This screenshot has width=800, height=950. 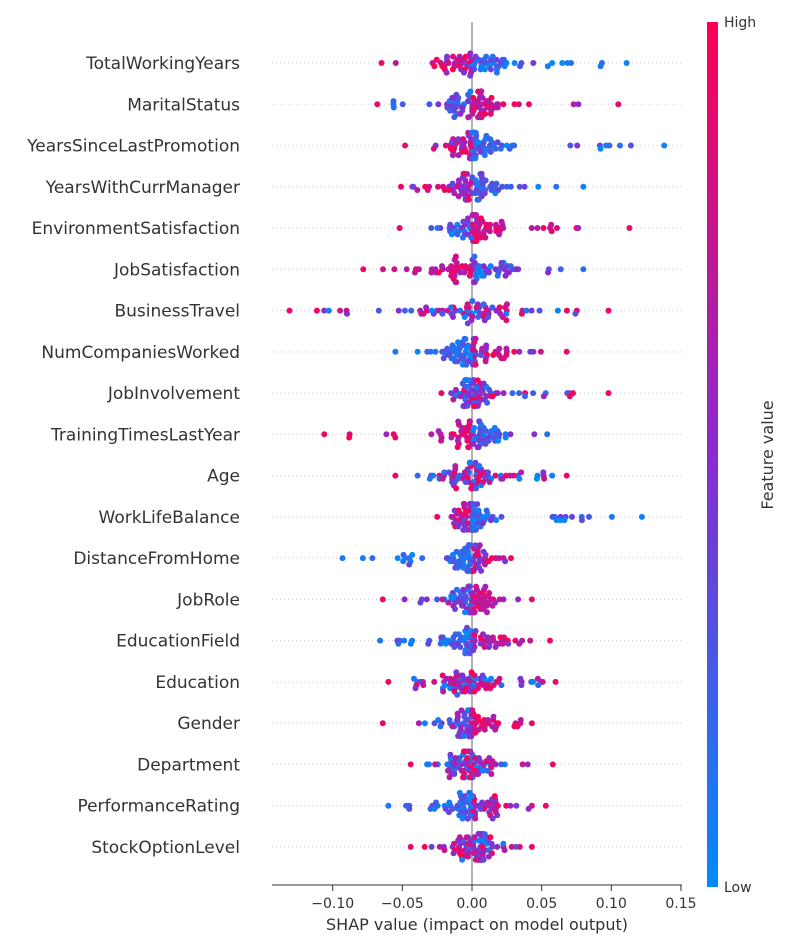 I want to click on colorbar-low-label: Low, so click(x=738, y=888).